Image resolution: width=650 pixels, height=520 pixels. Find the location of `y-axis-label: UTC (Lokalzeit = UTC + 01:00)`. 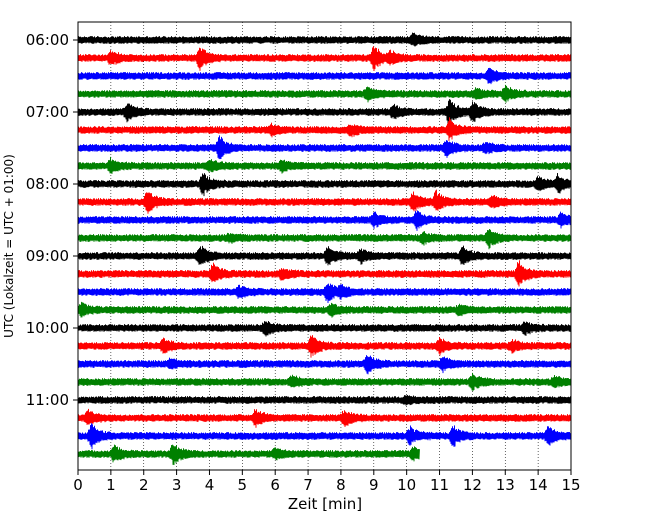

y-axis-label: UTC (Lokalzeit = UTC + 01:00) is located at coordinates (9, 246).